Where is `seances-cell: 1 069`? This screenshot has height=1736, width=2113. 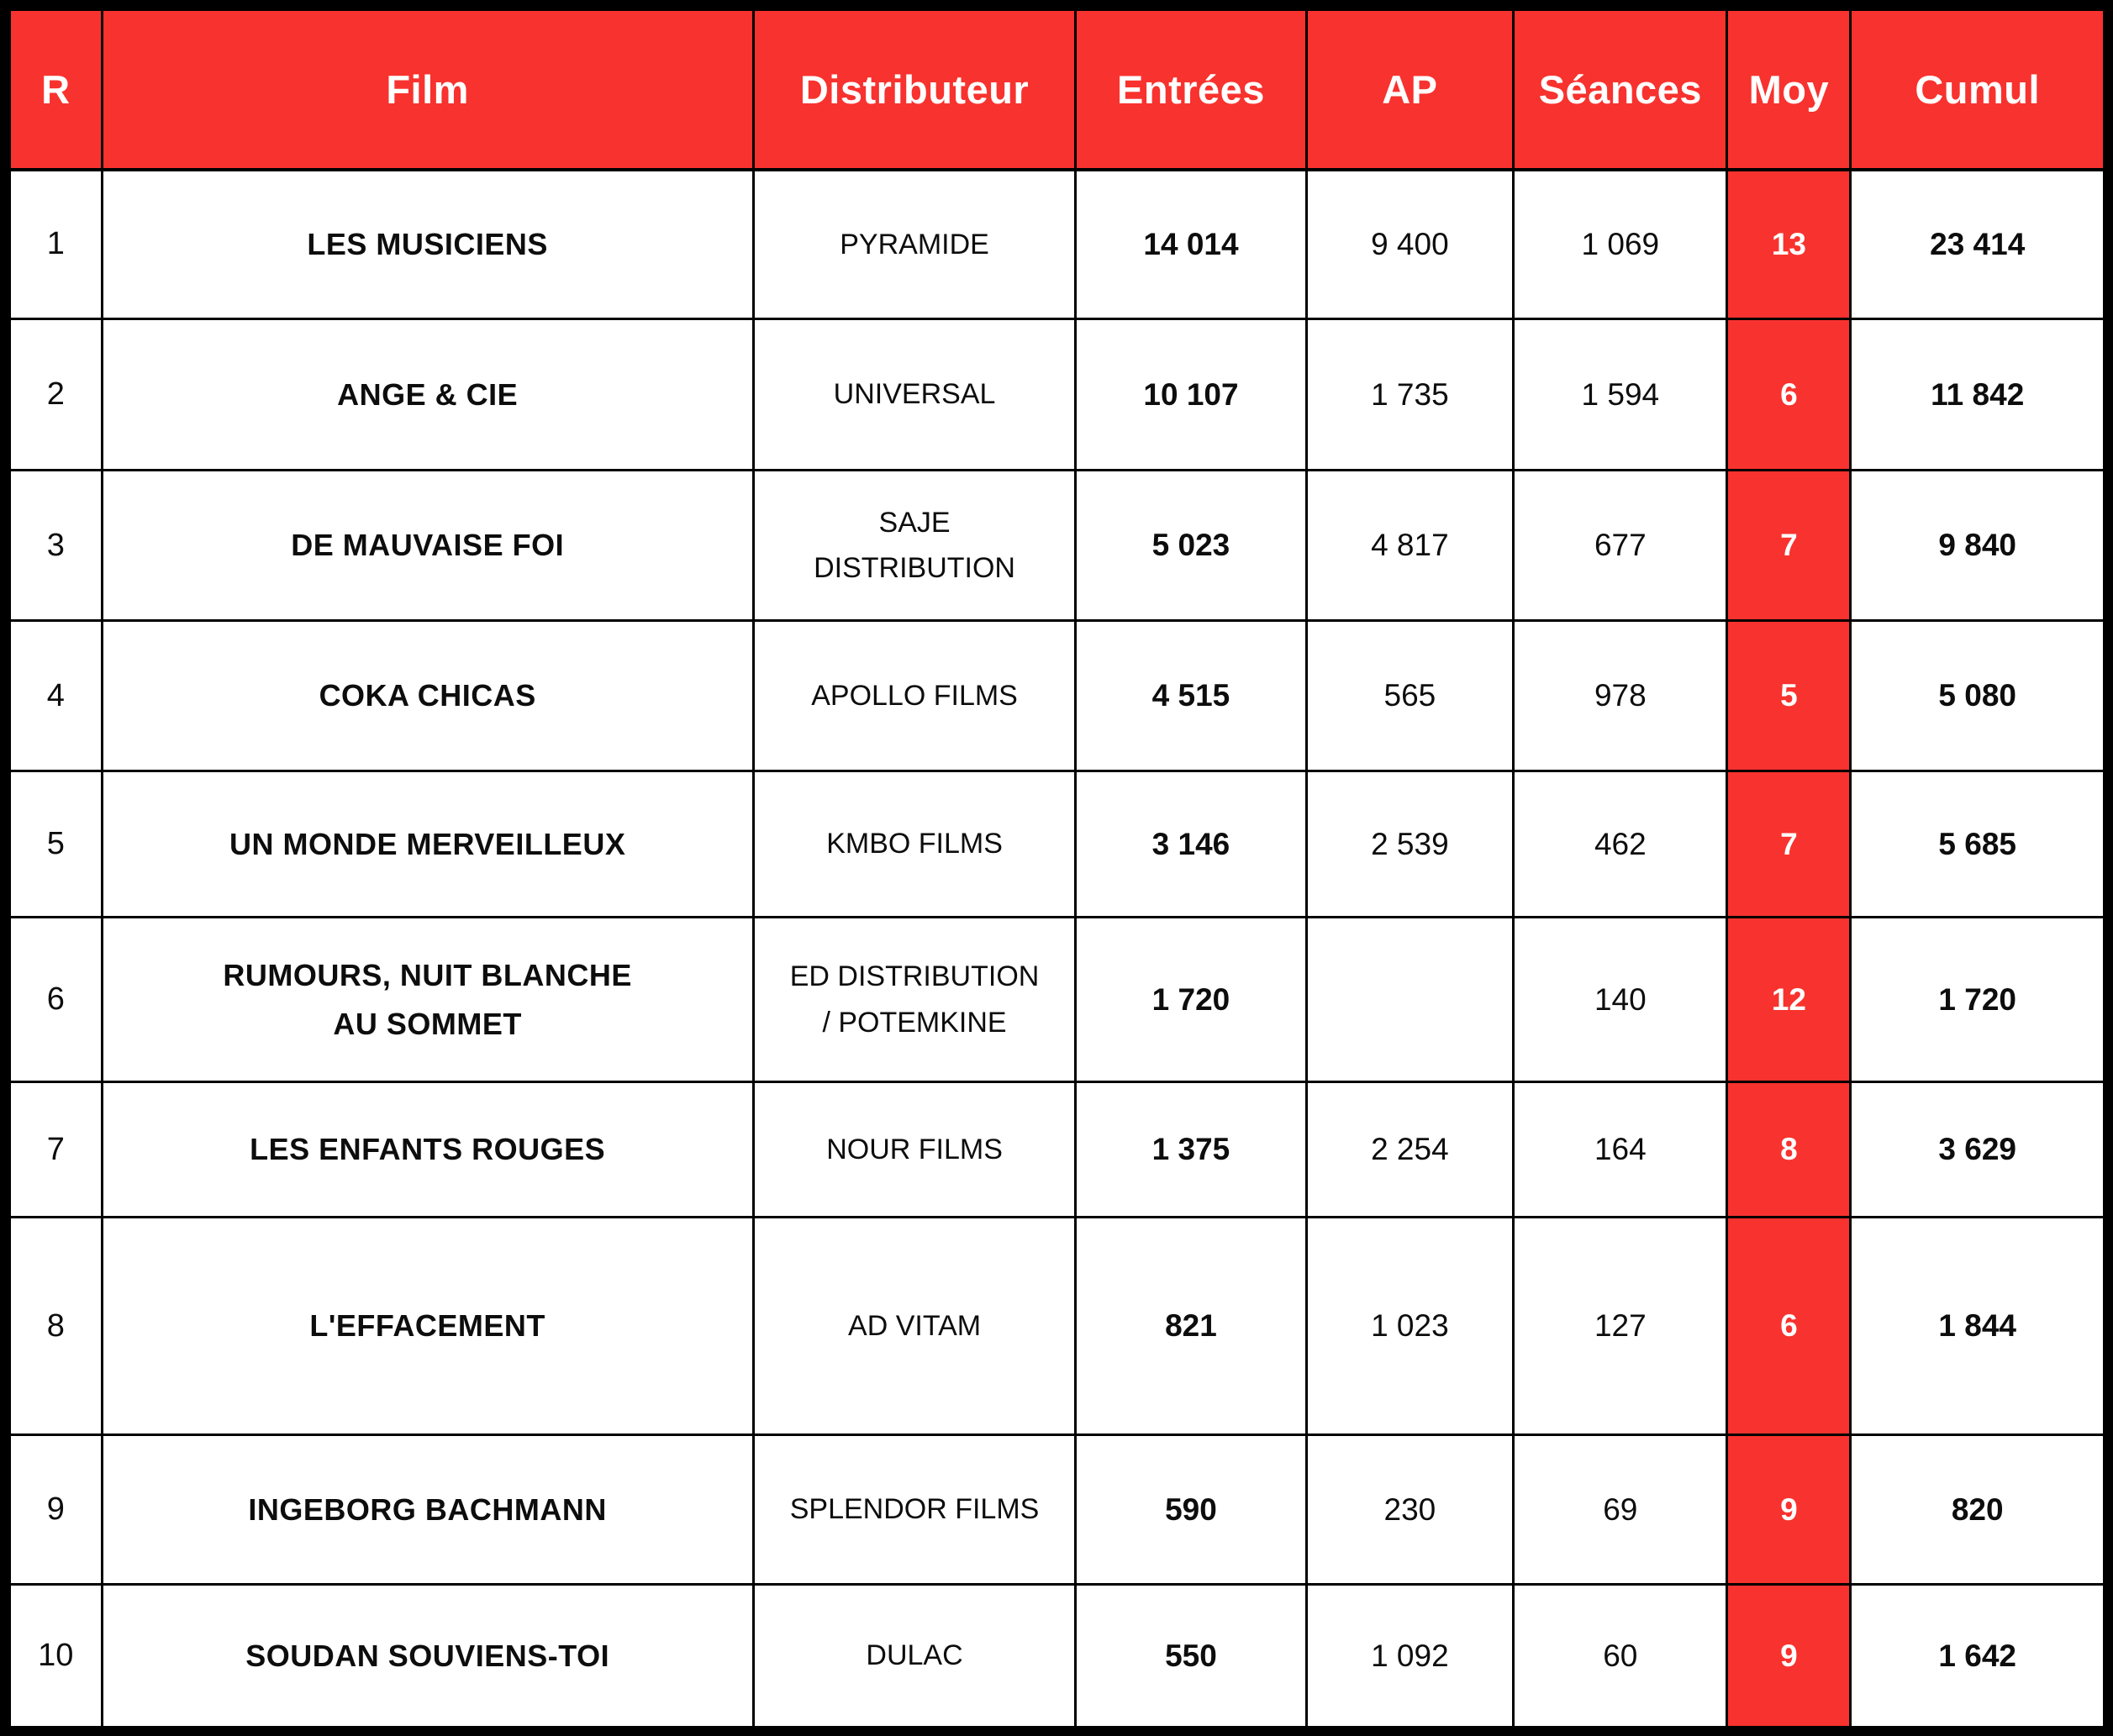 seances-cell: 1 069 is located at coordinates (1620, 244).